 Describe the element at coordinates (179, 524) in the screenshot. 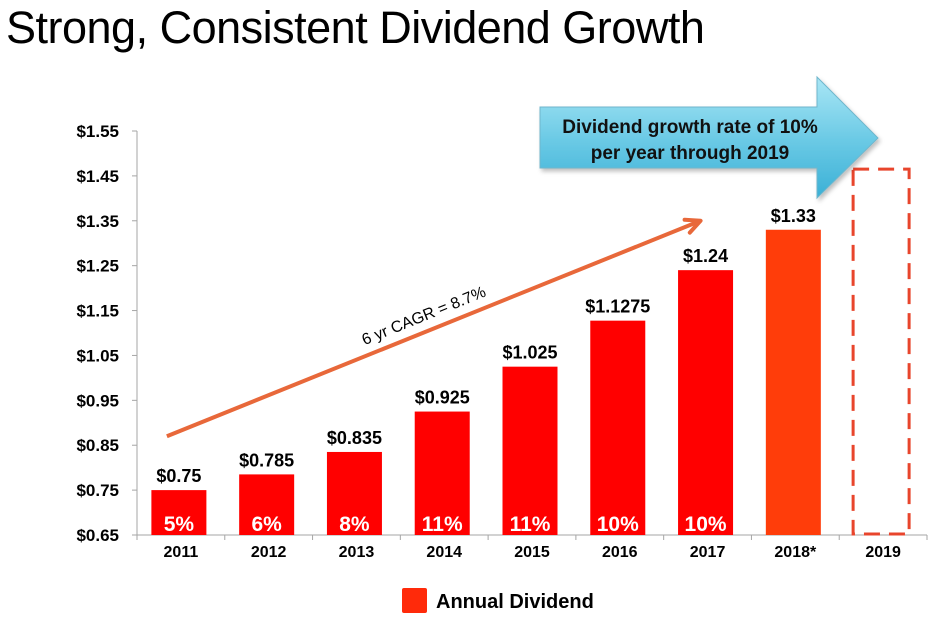

I see `growth-label: 5%` at that location.